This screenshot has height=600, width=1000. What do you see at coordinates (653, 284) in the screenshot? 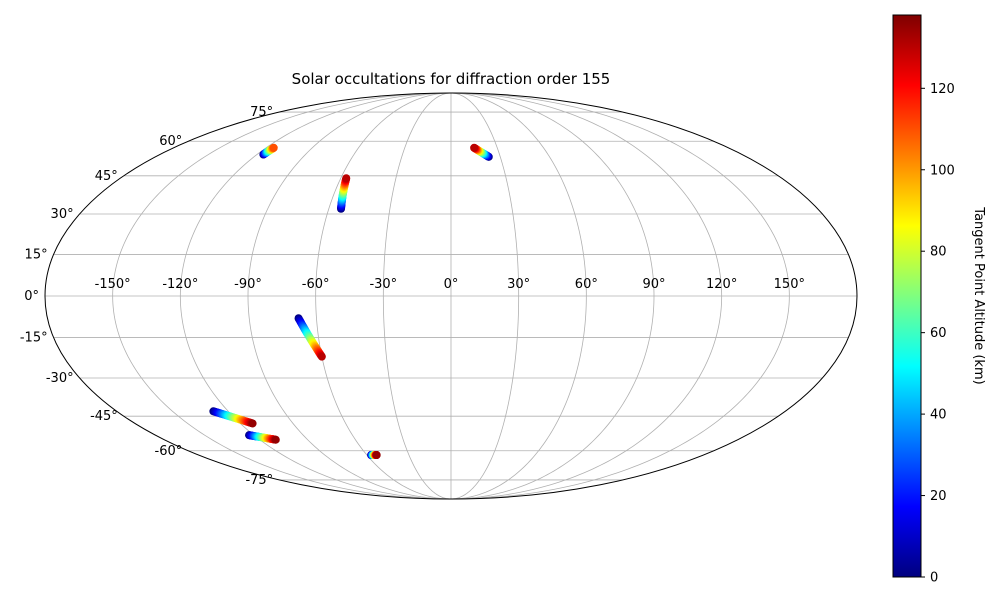
I see `lon-tick-label: 90°` at bounding box center [653, 284].